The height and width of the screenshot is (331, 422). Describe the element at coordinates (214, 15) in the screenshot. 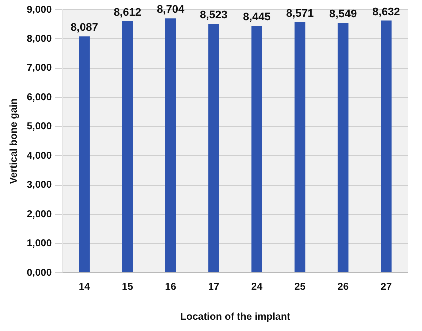

I see `data-label: 8,523` at that location.